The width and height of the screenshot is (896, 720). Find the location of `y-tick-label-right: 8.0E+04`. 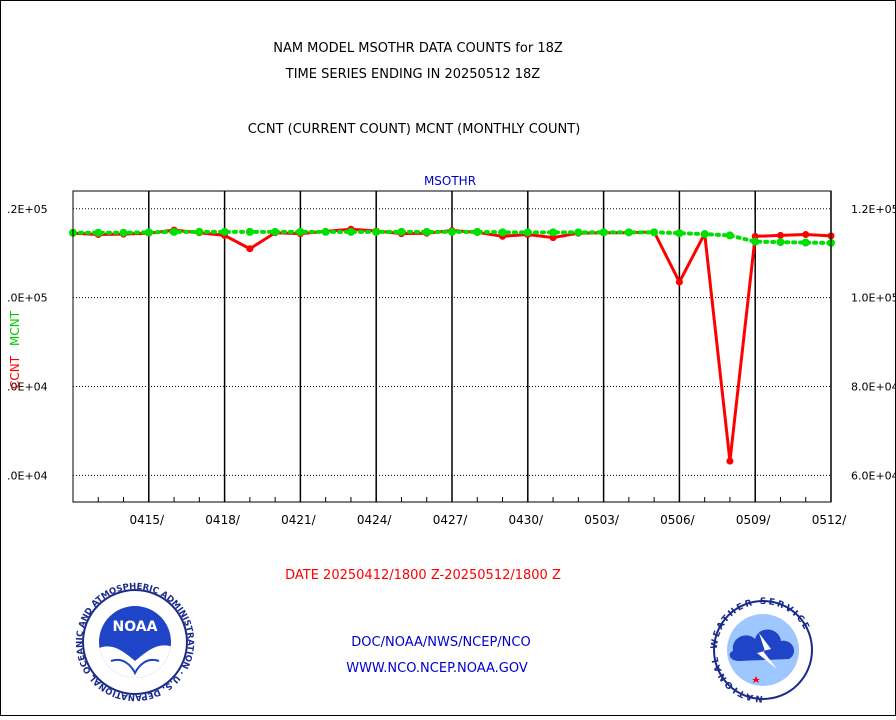

y-tick-label-right: 8.0E+04 is located at coordinates (873, 386).